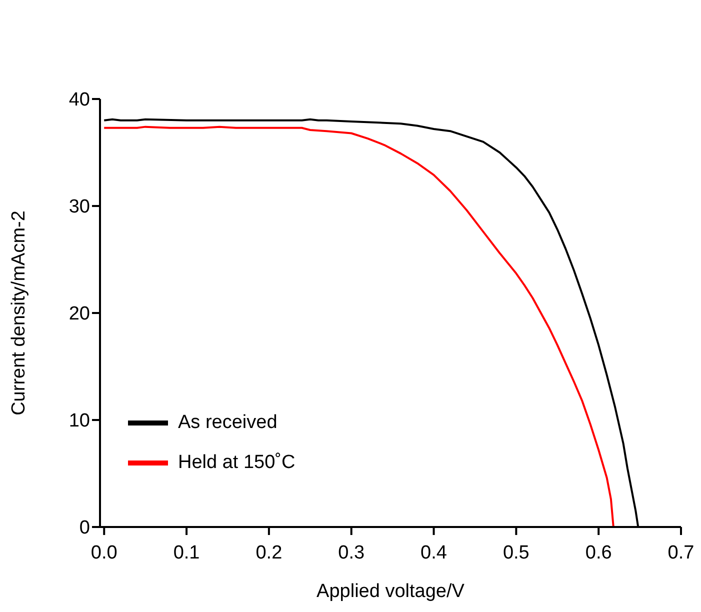 The height and width of the screenshot is (612, 701). Describe the element at coordinates (79, 207) in the screenshot. I see `y-tick-label: 30` at that location.